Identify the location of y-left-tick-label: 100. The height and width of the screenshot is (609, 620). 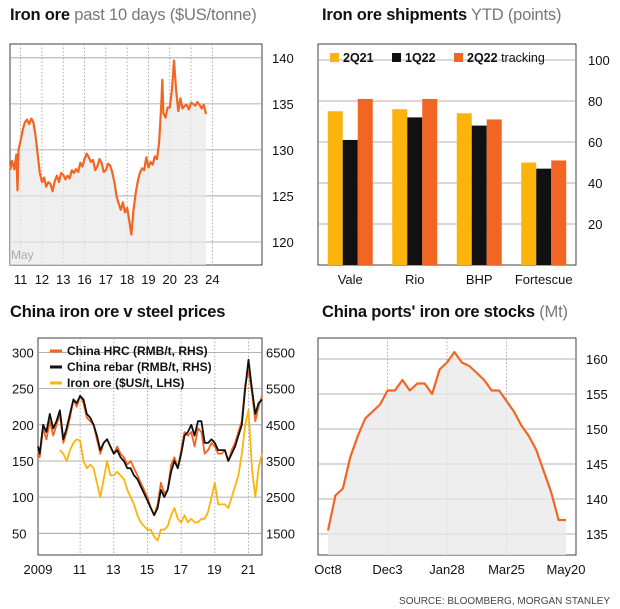
(23, 497).